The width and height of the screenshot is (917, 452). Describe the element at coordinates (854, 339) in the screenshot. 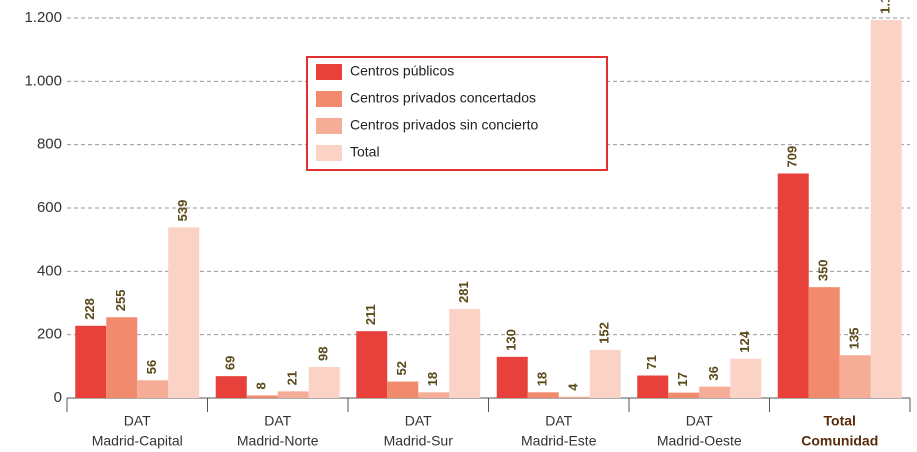

I see `data-label: 135` at that location.